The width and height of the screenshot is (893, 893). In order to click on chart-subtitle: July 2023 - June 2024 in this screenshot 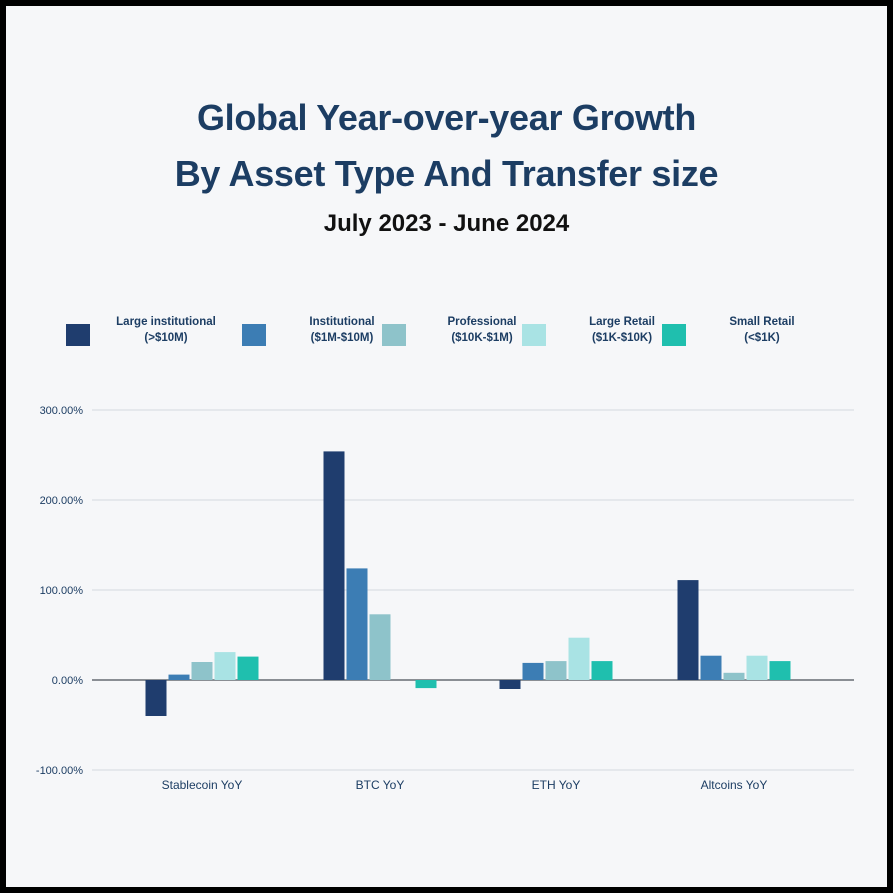, I will do `click(446, 223)`.